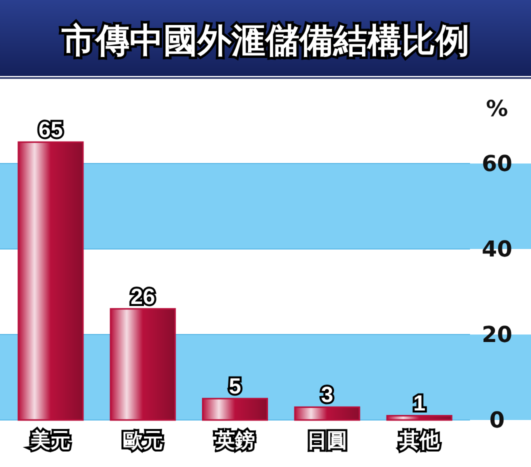 The width and height of the screenshot is (531, 467). Describe the element at coordinates (234, 440) in the screenshot. I see `x-tick-label: 英鎊` at that location.